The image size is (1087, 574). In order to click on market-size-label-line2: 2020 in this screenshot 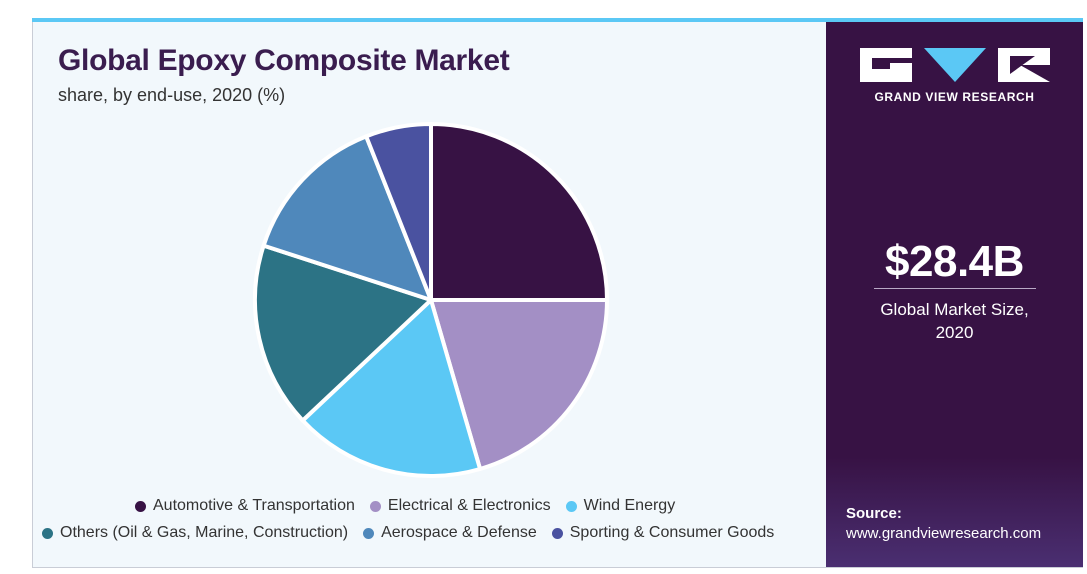, I will do `click(954, 332)`.